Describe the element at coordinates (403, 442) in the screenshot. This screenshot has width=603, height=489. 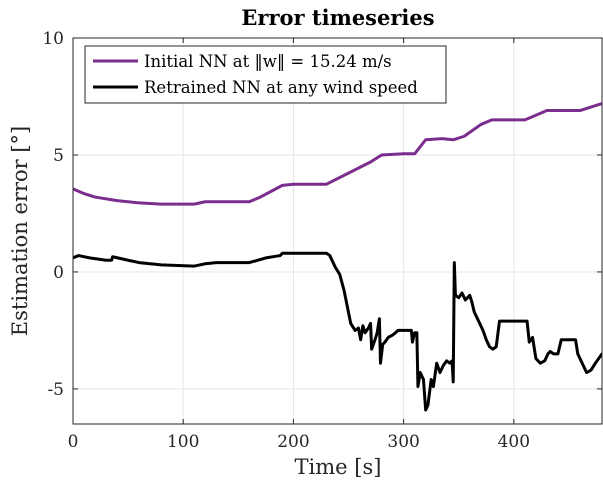
I see `x-tick-label: 300` at that location.